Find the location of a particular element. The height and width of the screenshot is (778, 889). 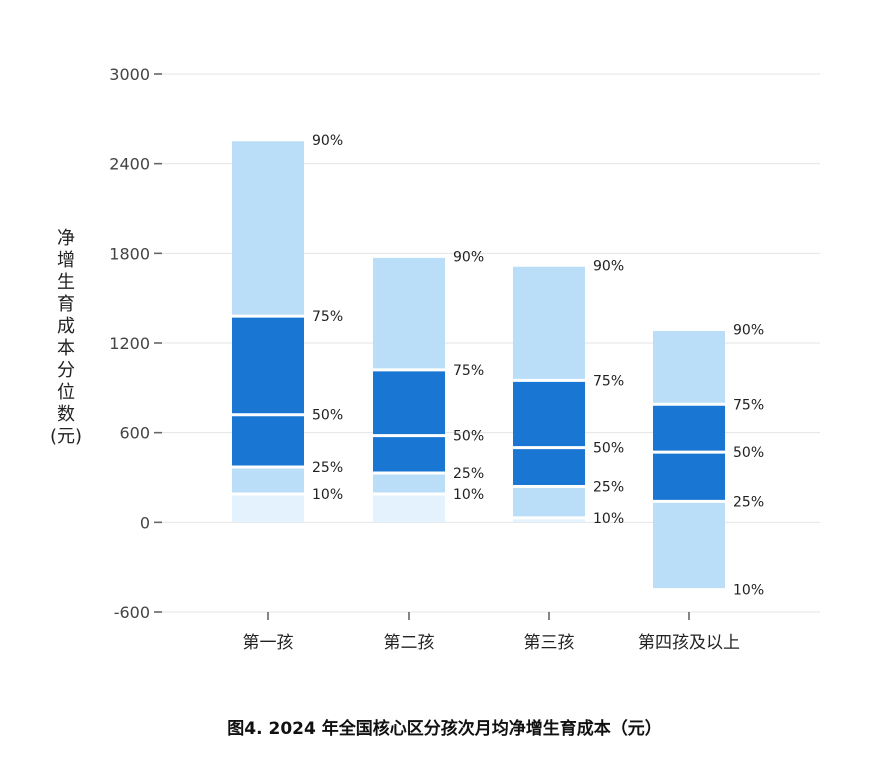

y-axis-label-char: 数 is located at coordinates (66, 414).